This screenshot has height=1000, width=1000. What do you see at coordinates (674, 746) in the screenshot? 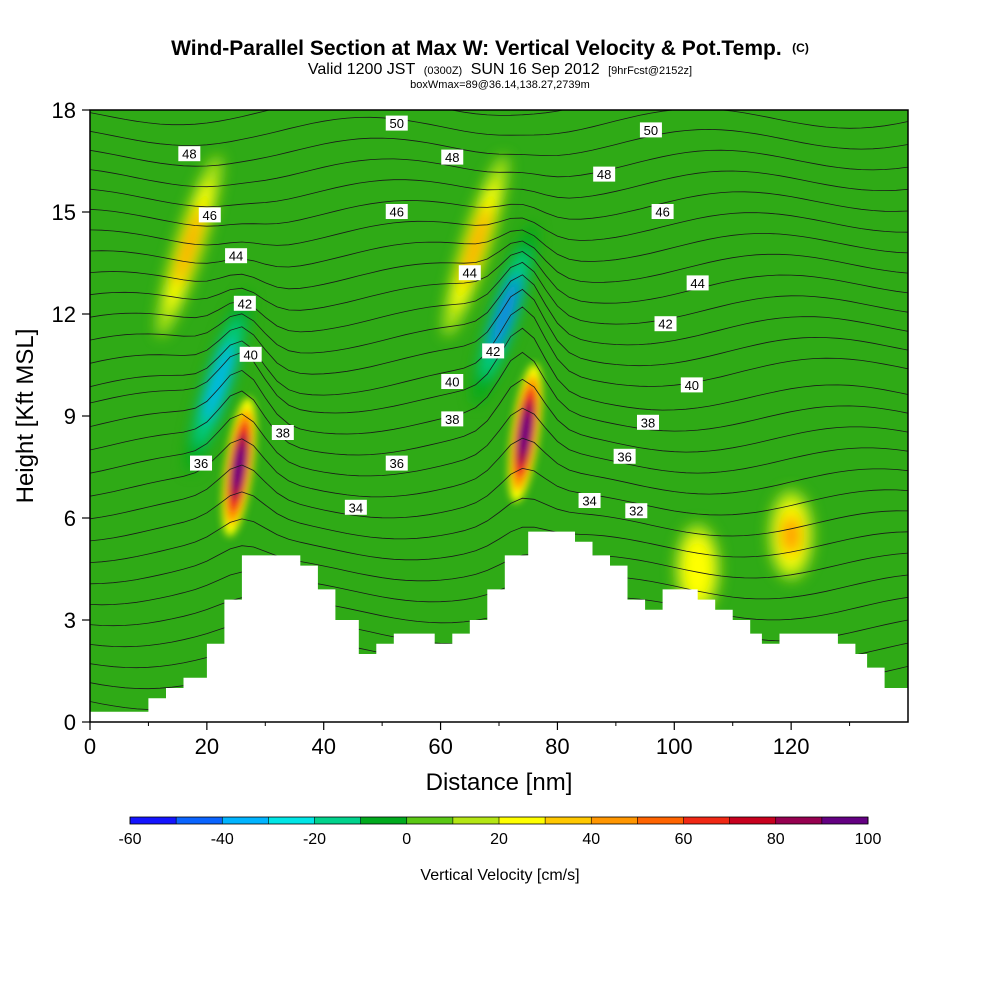
I see `x-tick-label: 100` at bounding box center [674, 746].